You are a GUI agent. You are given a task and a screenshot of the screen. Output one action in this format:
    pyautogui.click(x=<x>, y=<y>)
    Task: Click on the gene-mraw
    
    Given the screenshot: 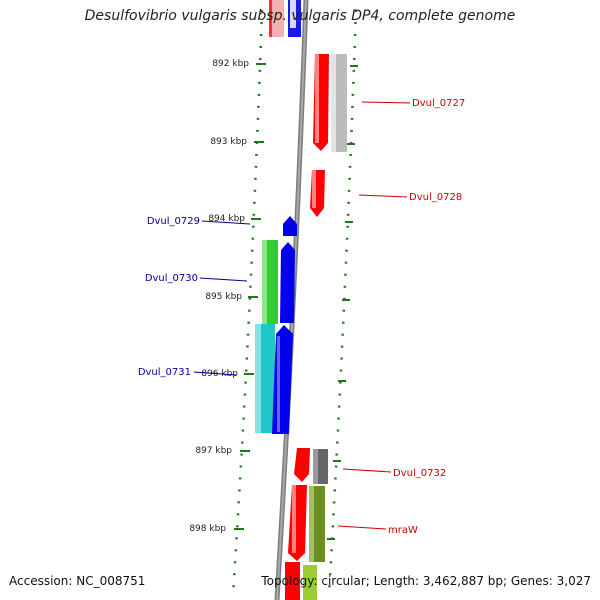 What is the action you would take?
    pyautogui.click(x=297, y=523)
    